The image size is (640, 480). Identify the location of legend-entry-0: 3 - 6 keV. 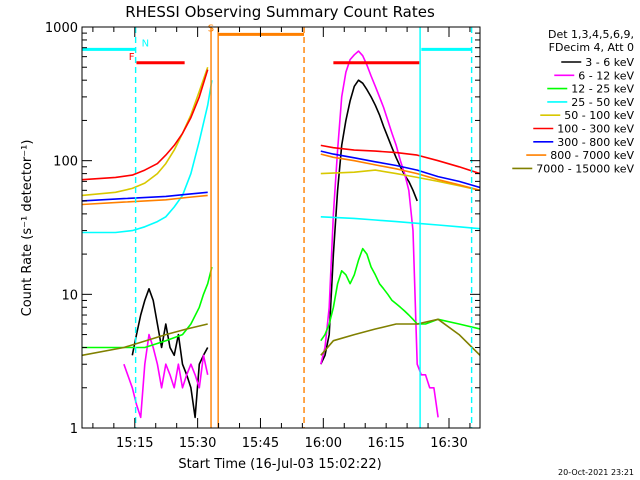
(609, 62).